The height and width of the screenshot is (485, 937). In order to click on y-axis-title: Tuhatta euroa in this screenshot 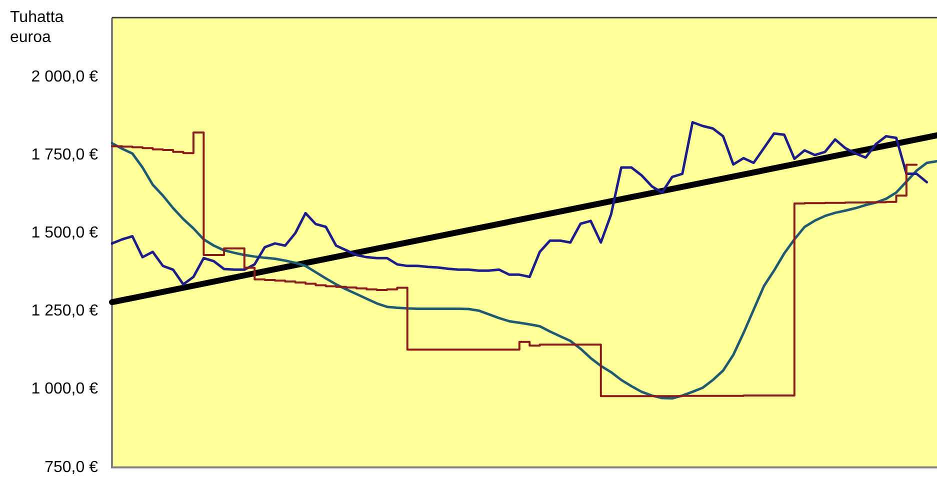, I will do `click(37, 28)`.